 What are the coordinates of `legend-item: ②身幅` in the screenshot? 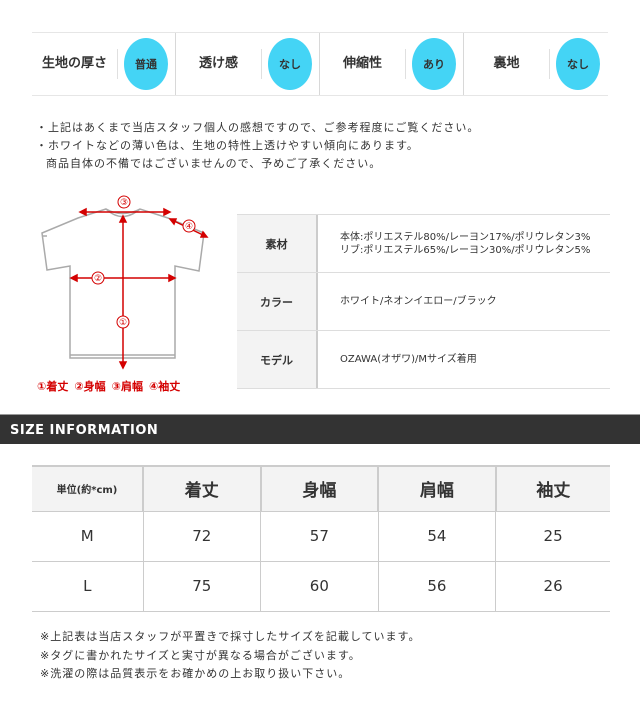 It's located at (90, 386).